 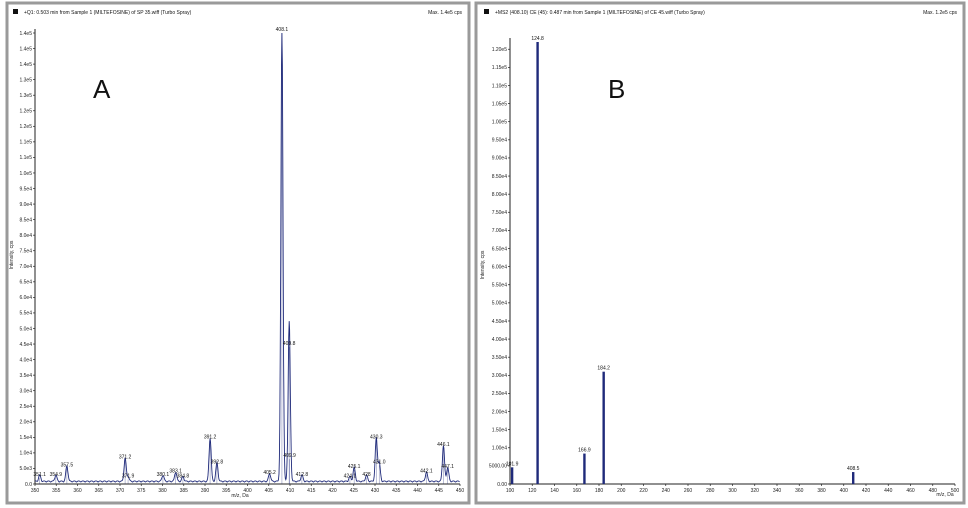 I want to click on y-tick-label: 1.10e5, so click(x=500, y=86).